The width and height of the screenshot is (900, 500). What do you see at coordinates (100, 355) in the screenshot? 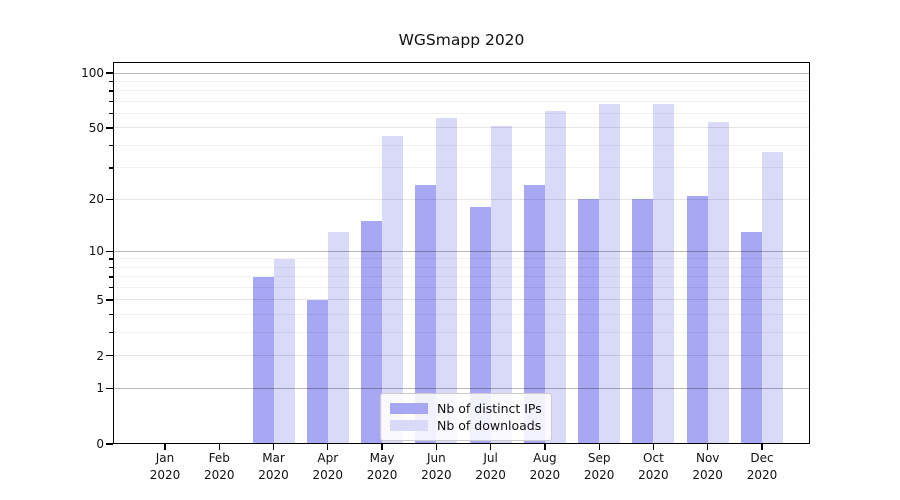
I see `y-axis-tick-label: 2` at bounding box center [100, 355].